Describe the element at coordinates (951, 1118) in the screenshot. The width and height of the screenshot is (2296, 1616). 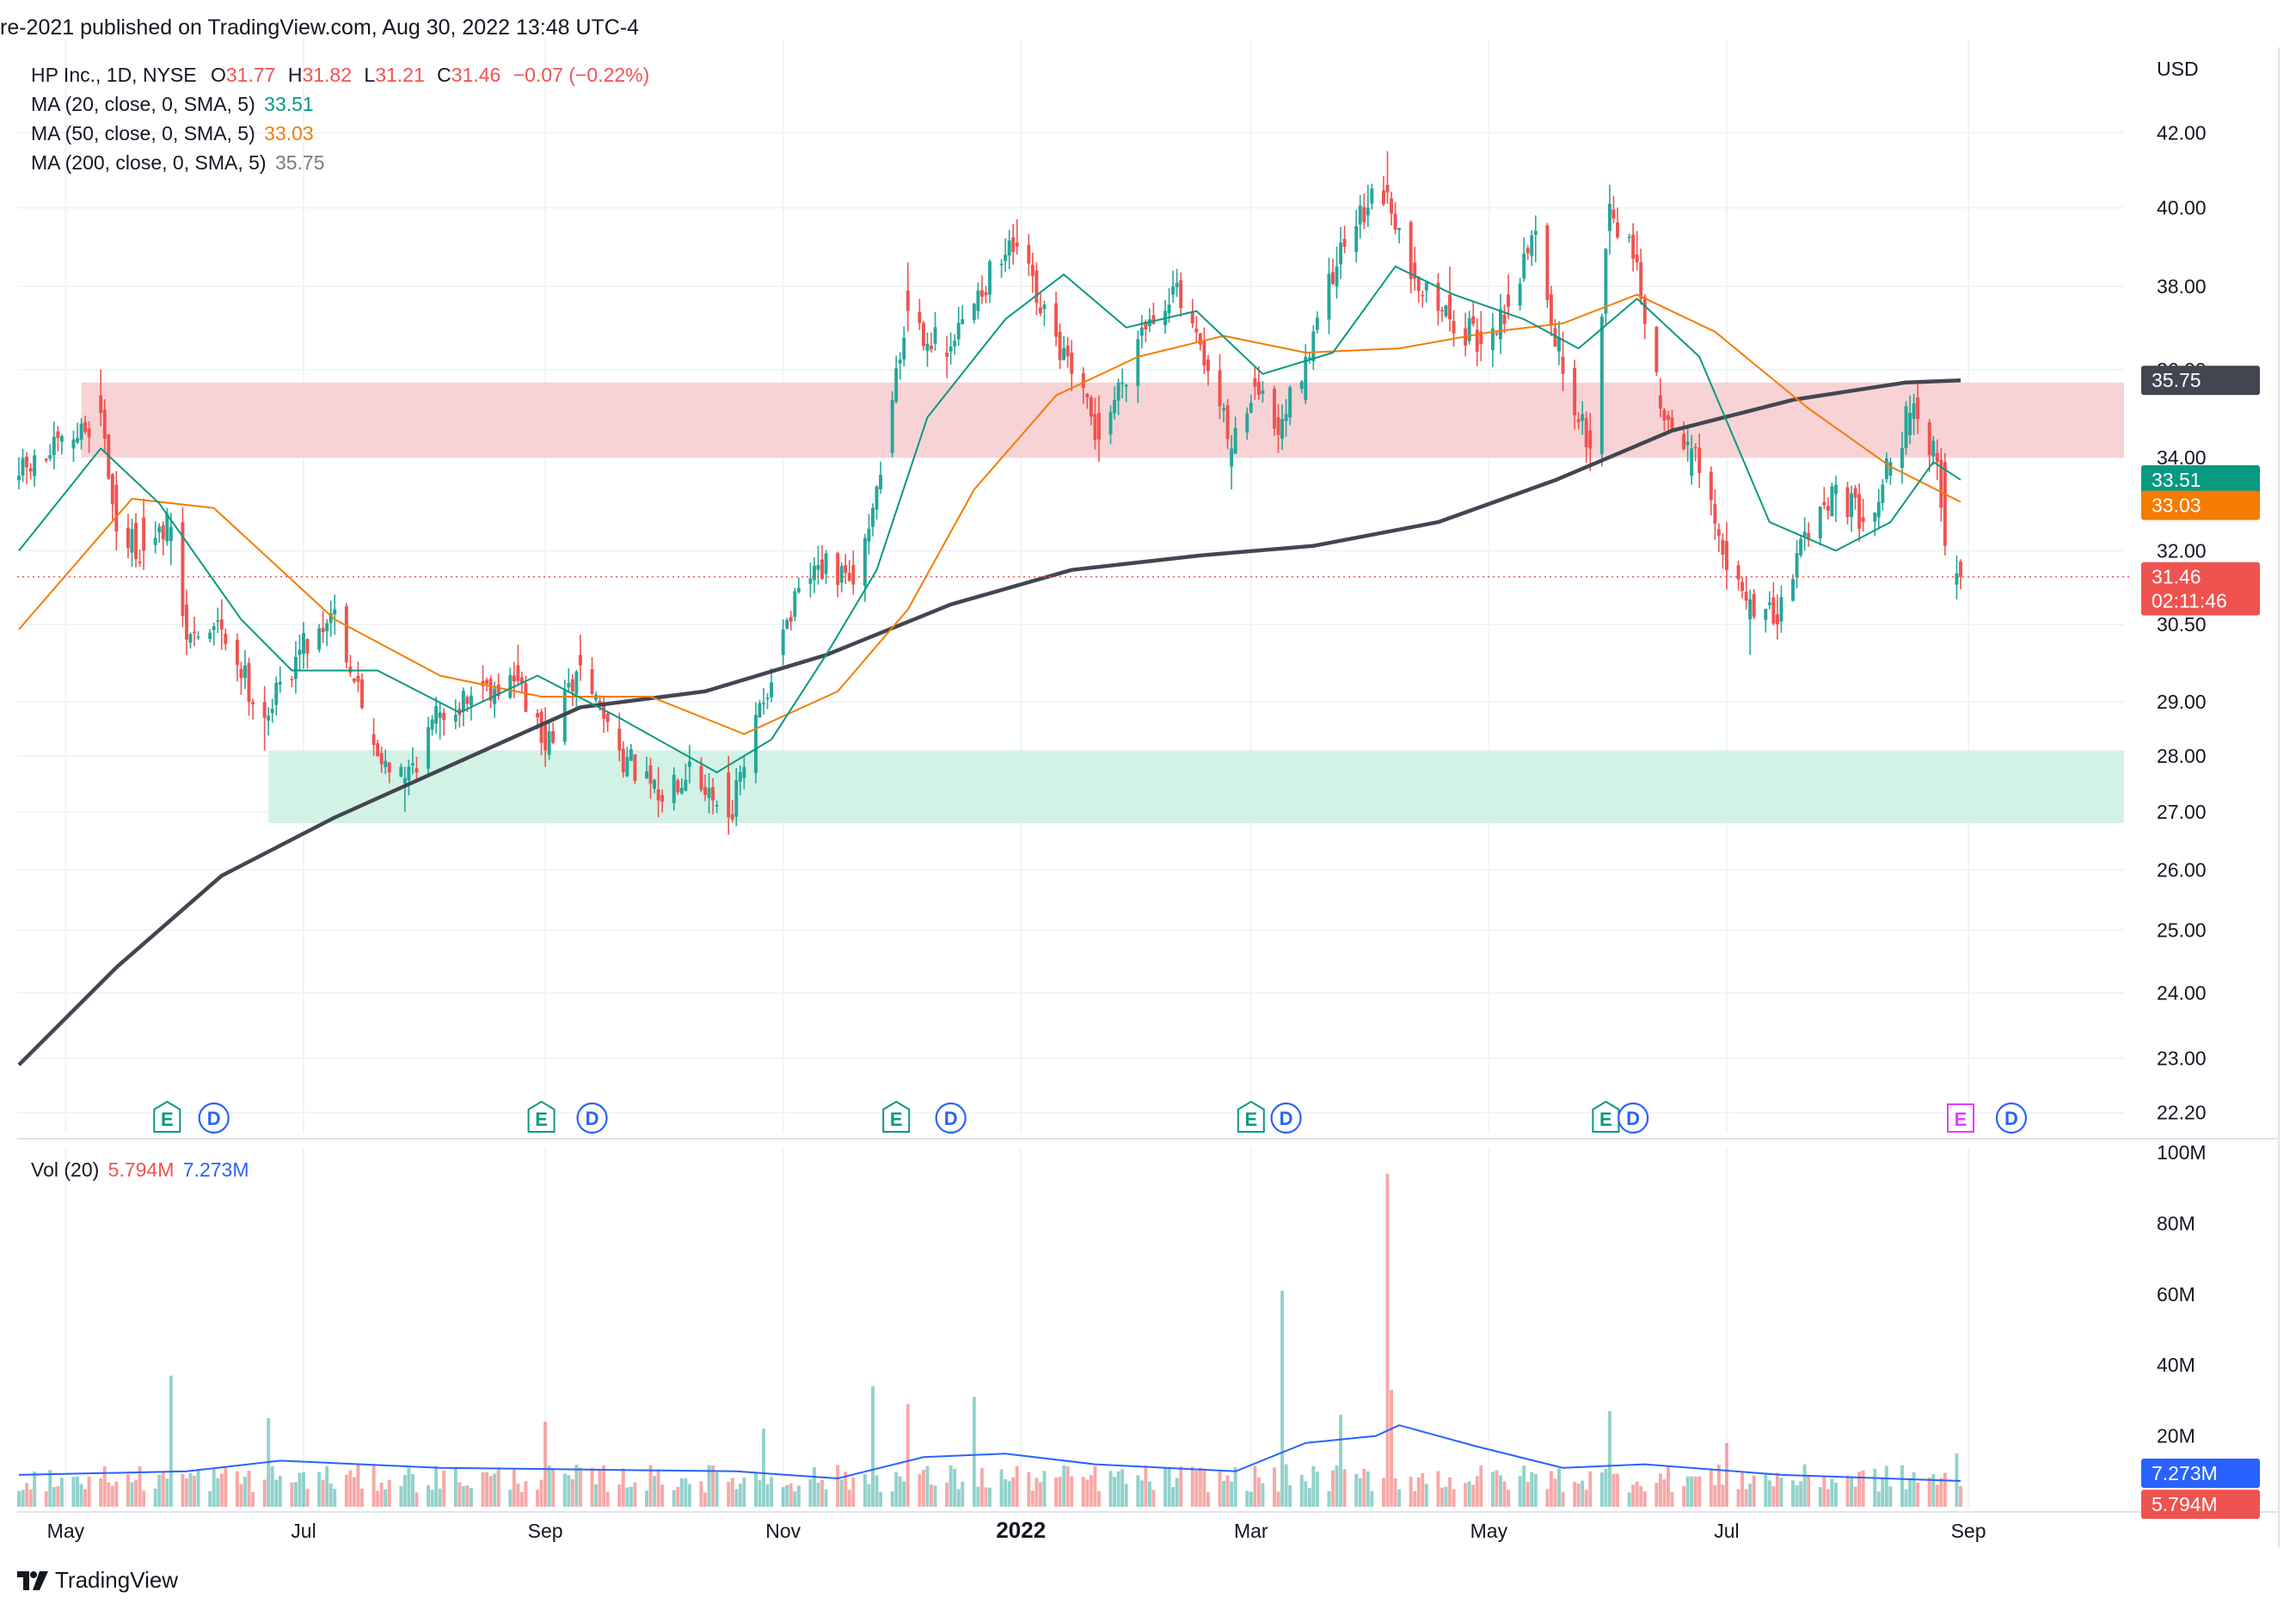
I see `dividend-marker` at that location.